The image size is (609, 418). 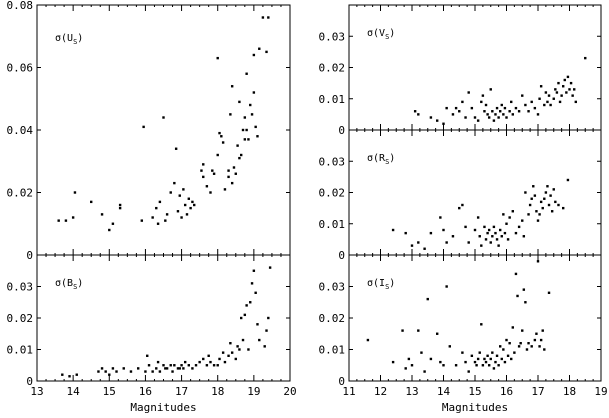 What do you see at coordinates (109, 391) in the screenshot?
I see `x-tick-label: 15` at bounding box center [109, 391].